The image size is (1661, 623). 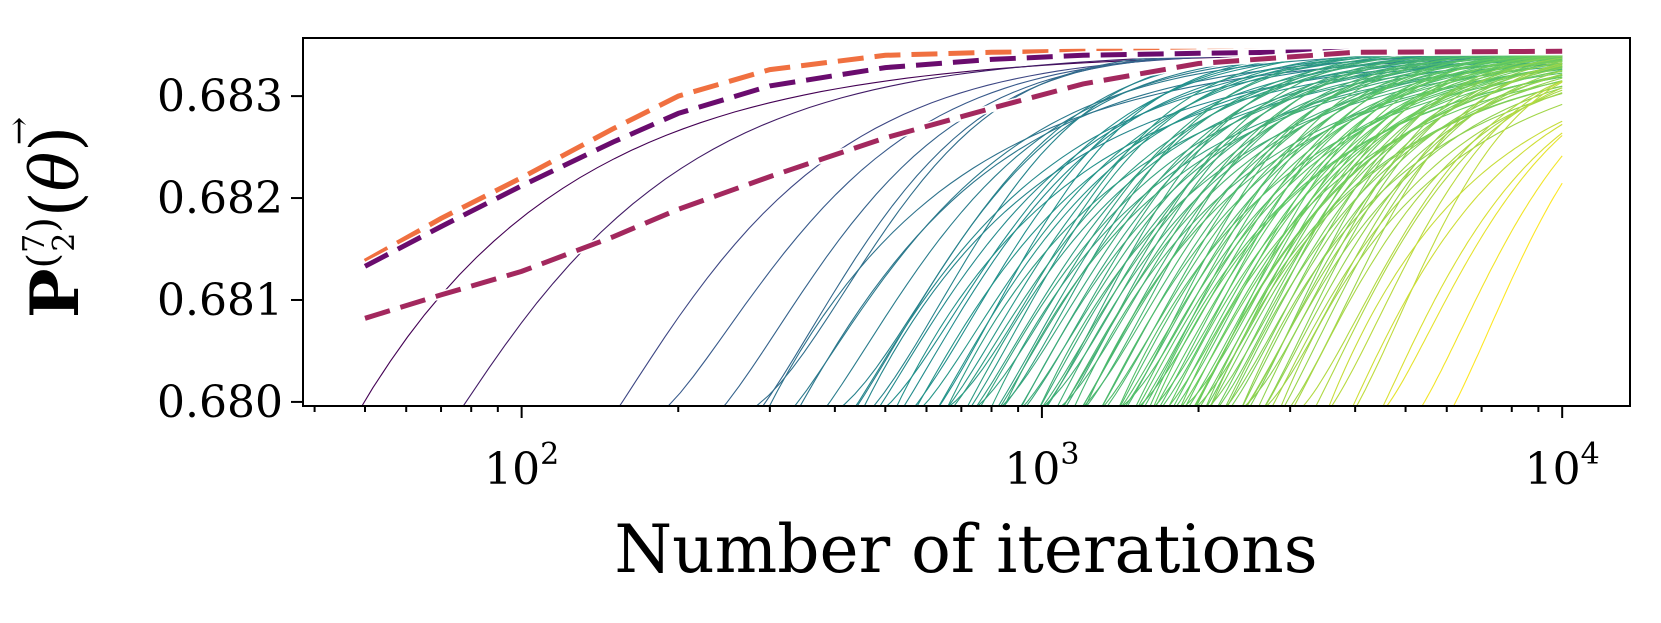 What do you see at coordinates (220, 300) in the screenshot?
I see `y-tick-label: 0.681` at bounding box center [220, 300].